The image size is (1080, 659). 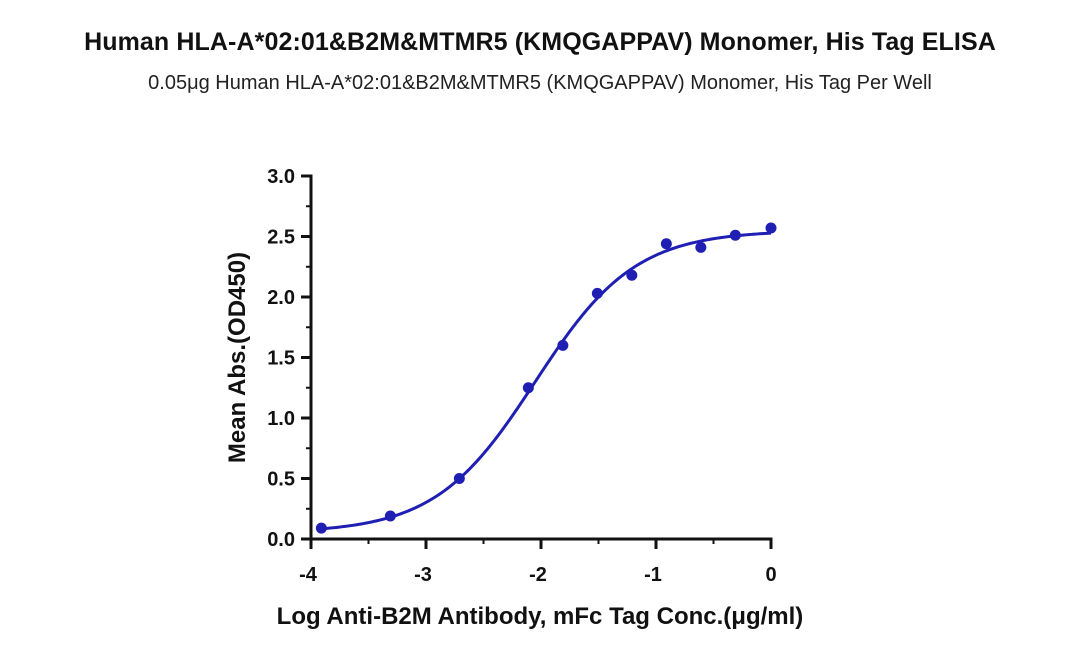 I want to click on x-tick-label: 0, so click(x=770, y=575).